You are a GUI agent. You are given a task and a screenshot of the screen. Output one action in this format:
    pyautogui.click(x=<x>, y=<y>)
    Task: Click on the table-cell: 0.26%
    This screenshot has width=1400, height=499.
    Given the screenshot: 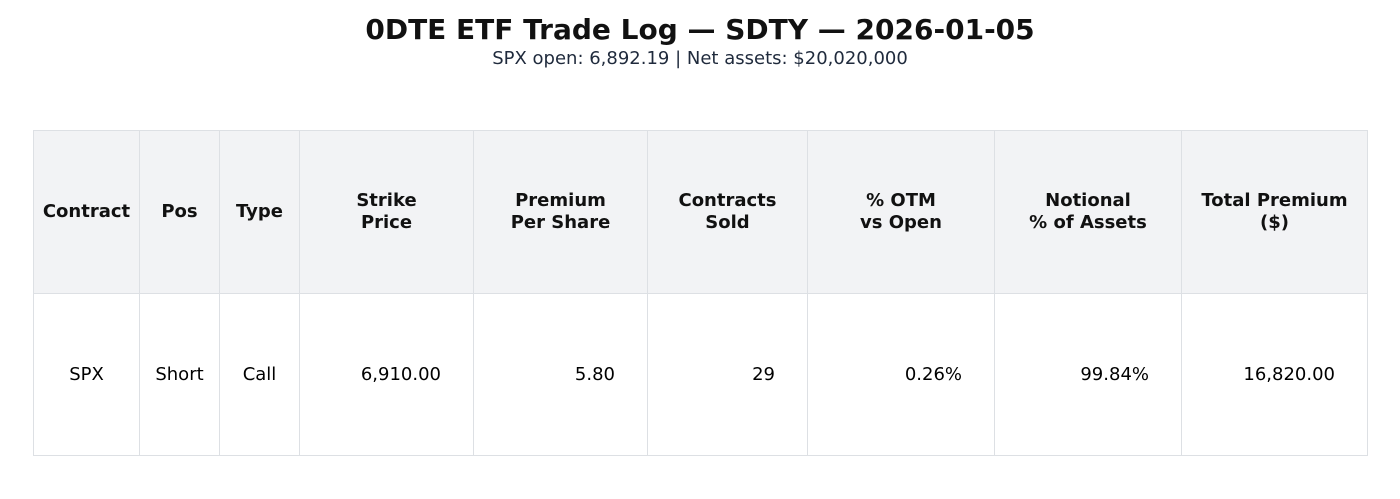 What is the action you would take?
    pyautogui.click(x=901, y=374)
    